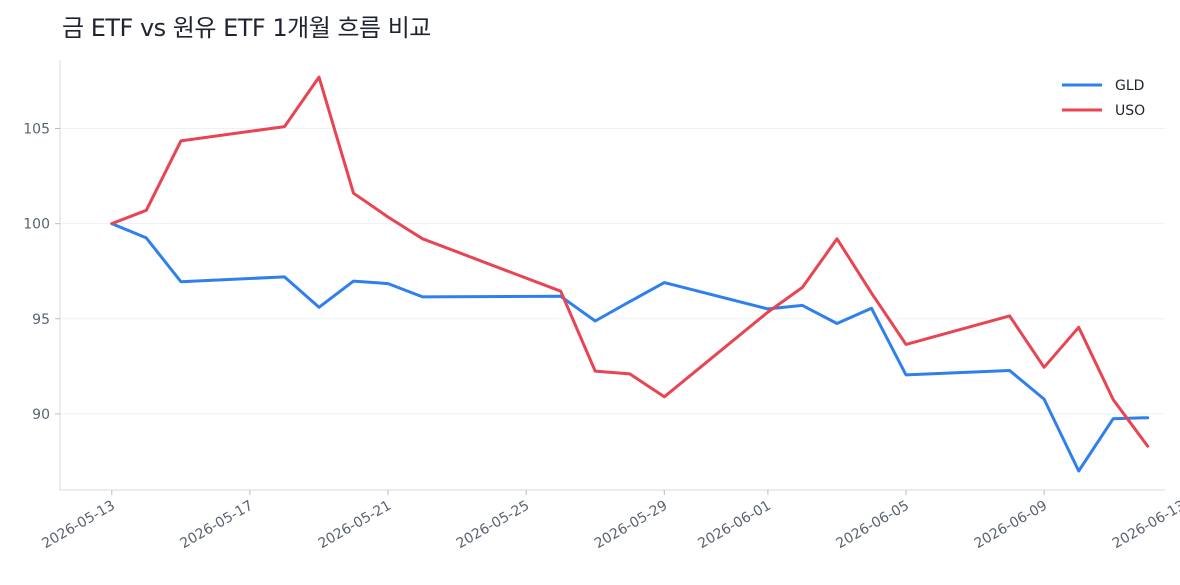  Describe the element at coordinates (1130, 111) in the screenshot. I see `legend-label-uso: USO` at that location.